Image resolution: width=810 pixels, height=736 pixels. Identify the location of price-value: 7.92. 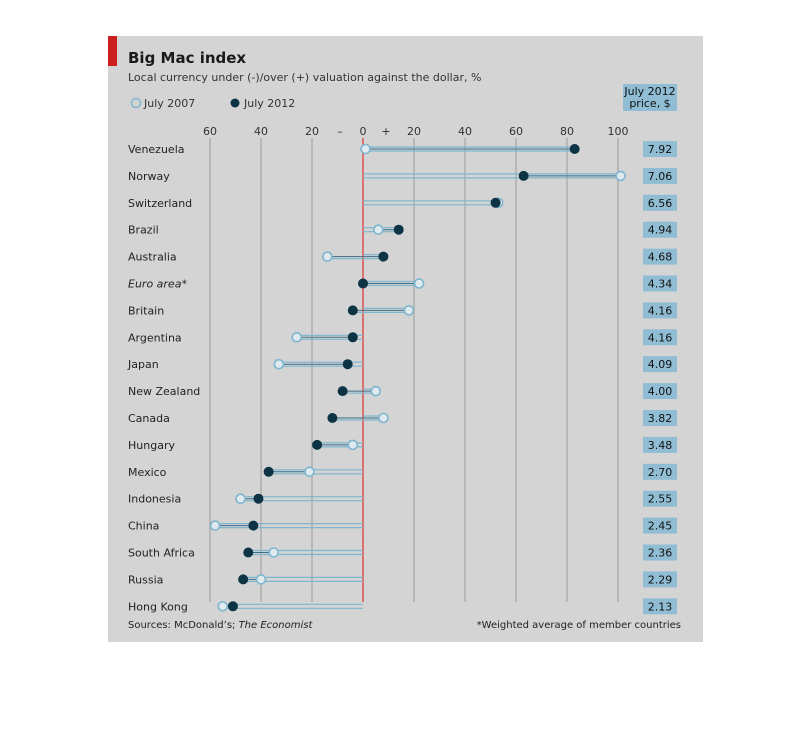
(660, 149).